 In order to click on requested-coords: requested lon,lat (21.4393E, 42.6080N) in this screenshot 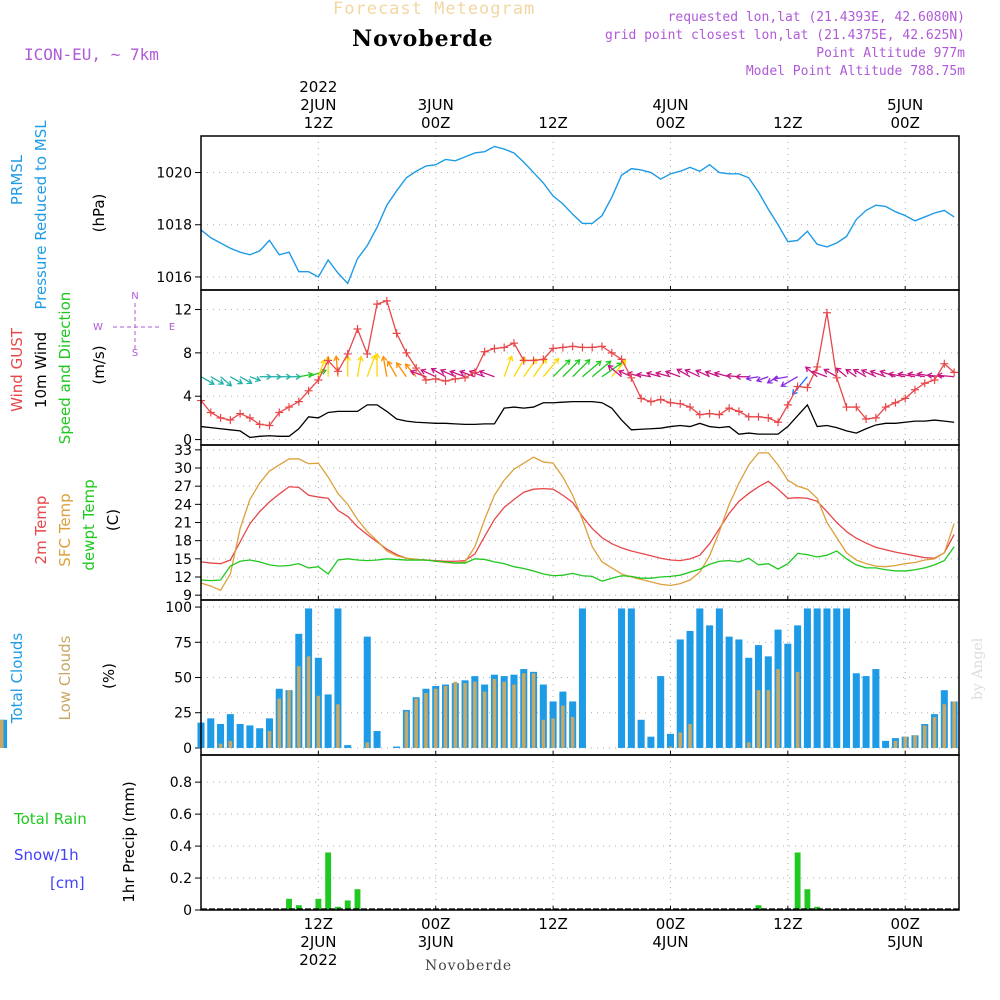, I will do `click(816, 17)`.